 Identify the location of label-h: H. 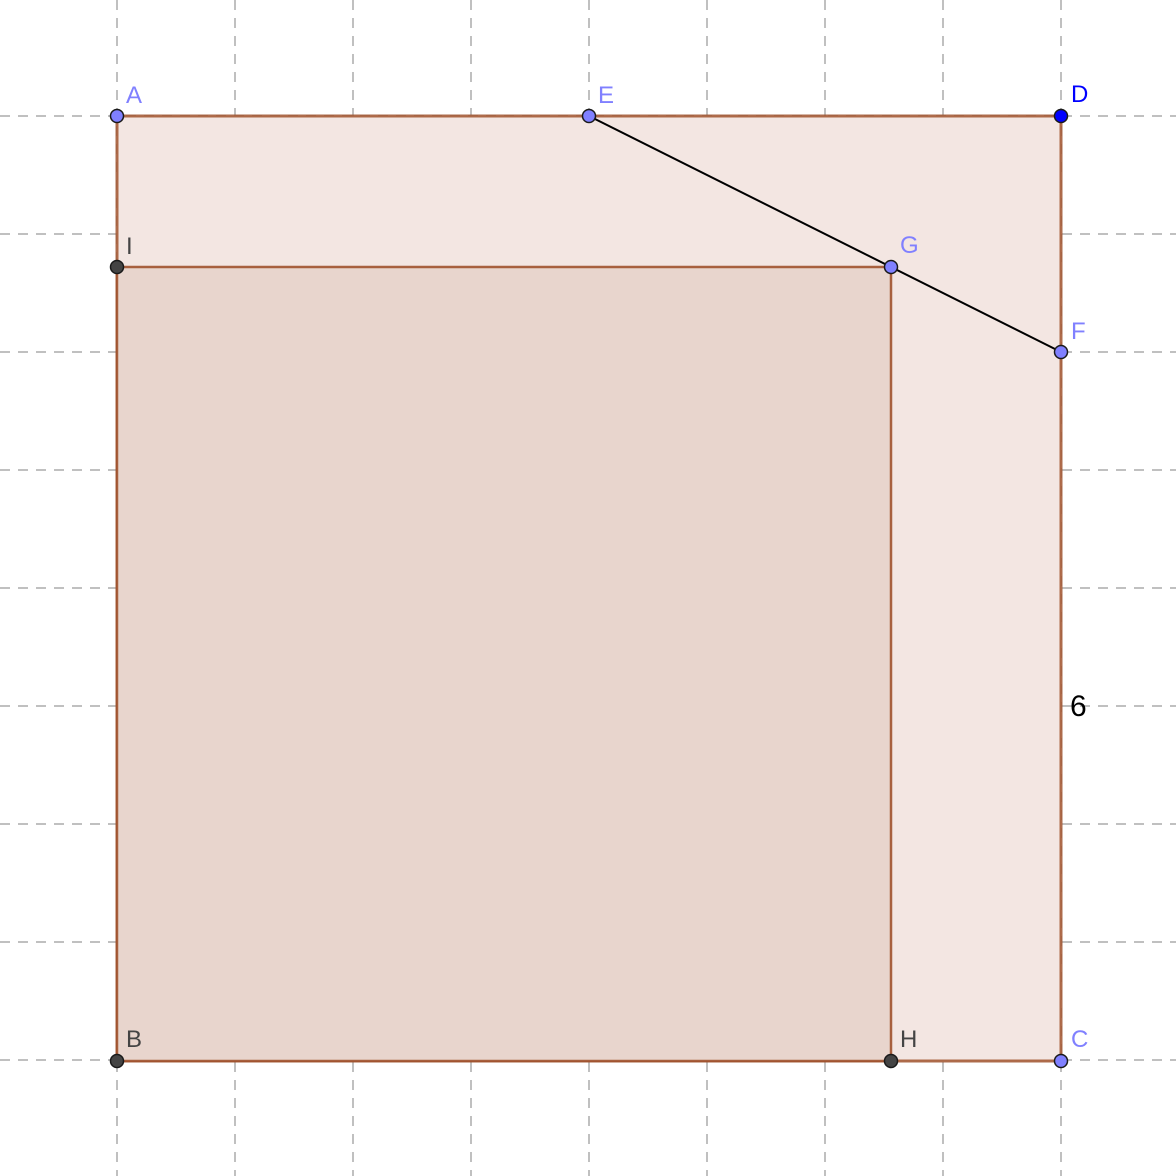
(908, 1039).